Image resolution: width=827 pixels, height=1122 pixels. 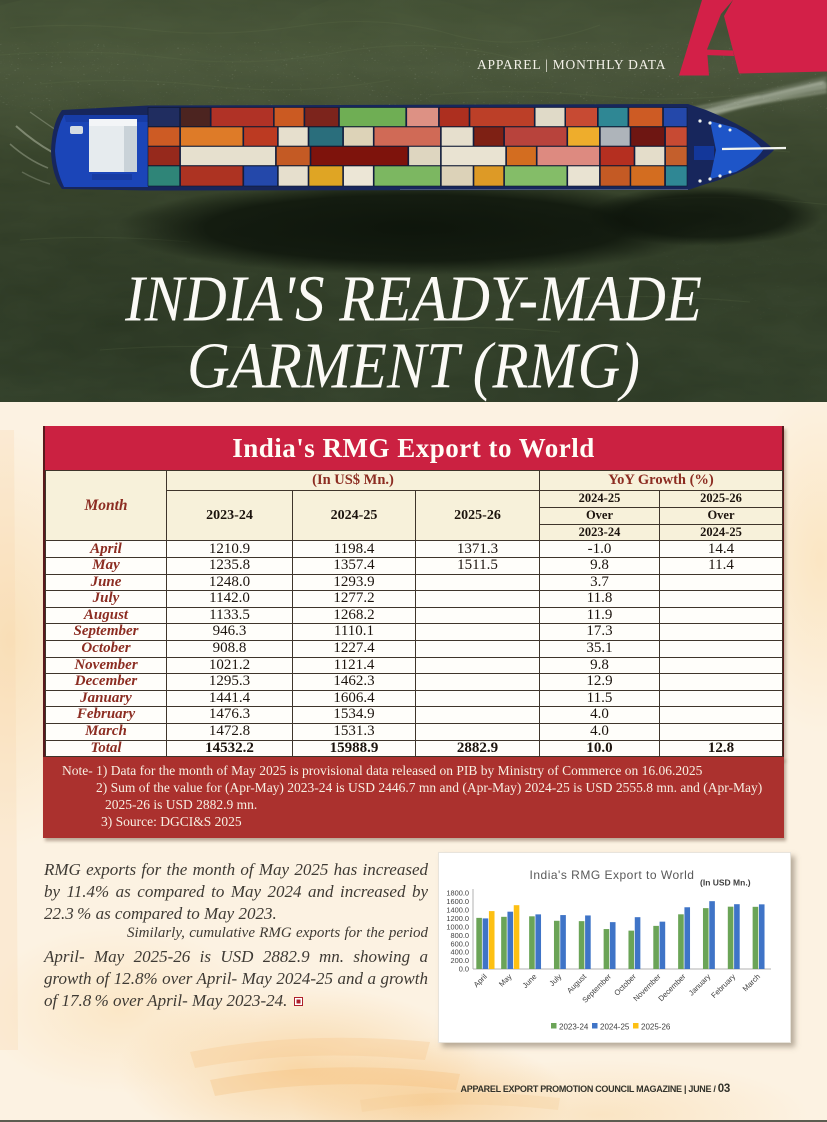 What do you see at coordinates (460, 943) in the screenshot?
I see `svg-text: 600.0` at bounding box center [460, 943].